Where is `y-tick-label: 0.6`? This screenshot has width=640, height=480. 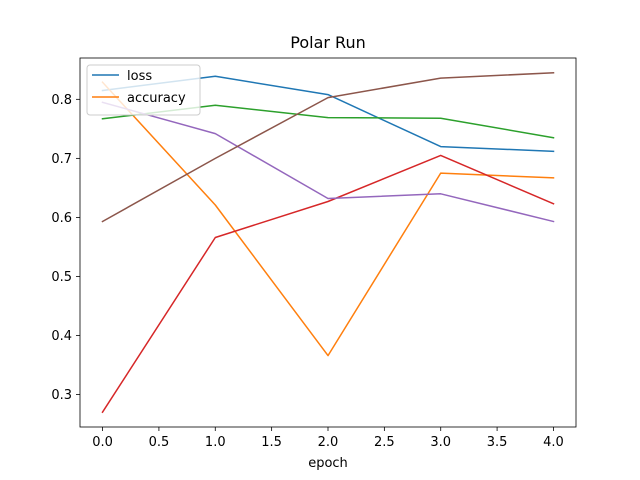 y-tick-label: 0.6 is located at coordinates (61, 218).